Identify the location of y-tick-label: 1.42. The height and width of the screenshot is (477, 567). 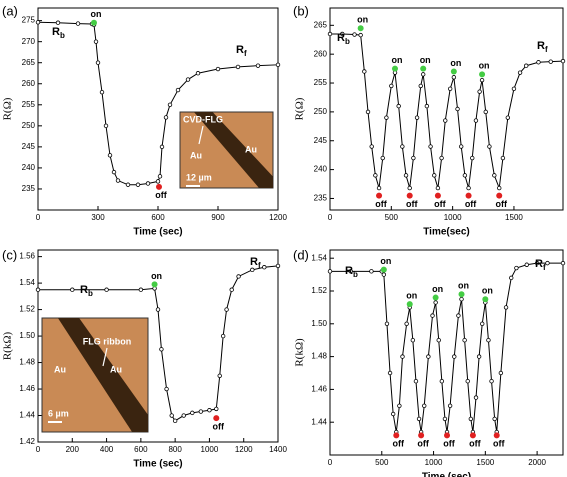
(27, 441).